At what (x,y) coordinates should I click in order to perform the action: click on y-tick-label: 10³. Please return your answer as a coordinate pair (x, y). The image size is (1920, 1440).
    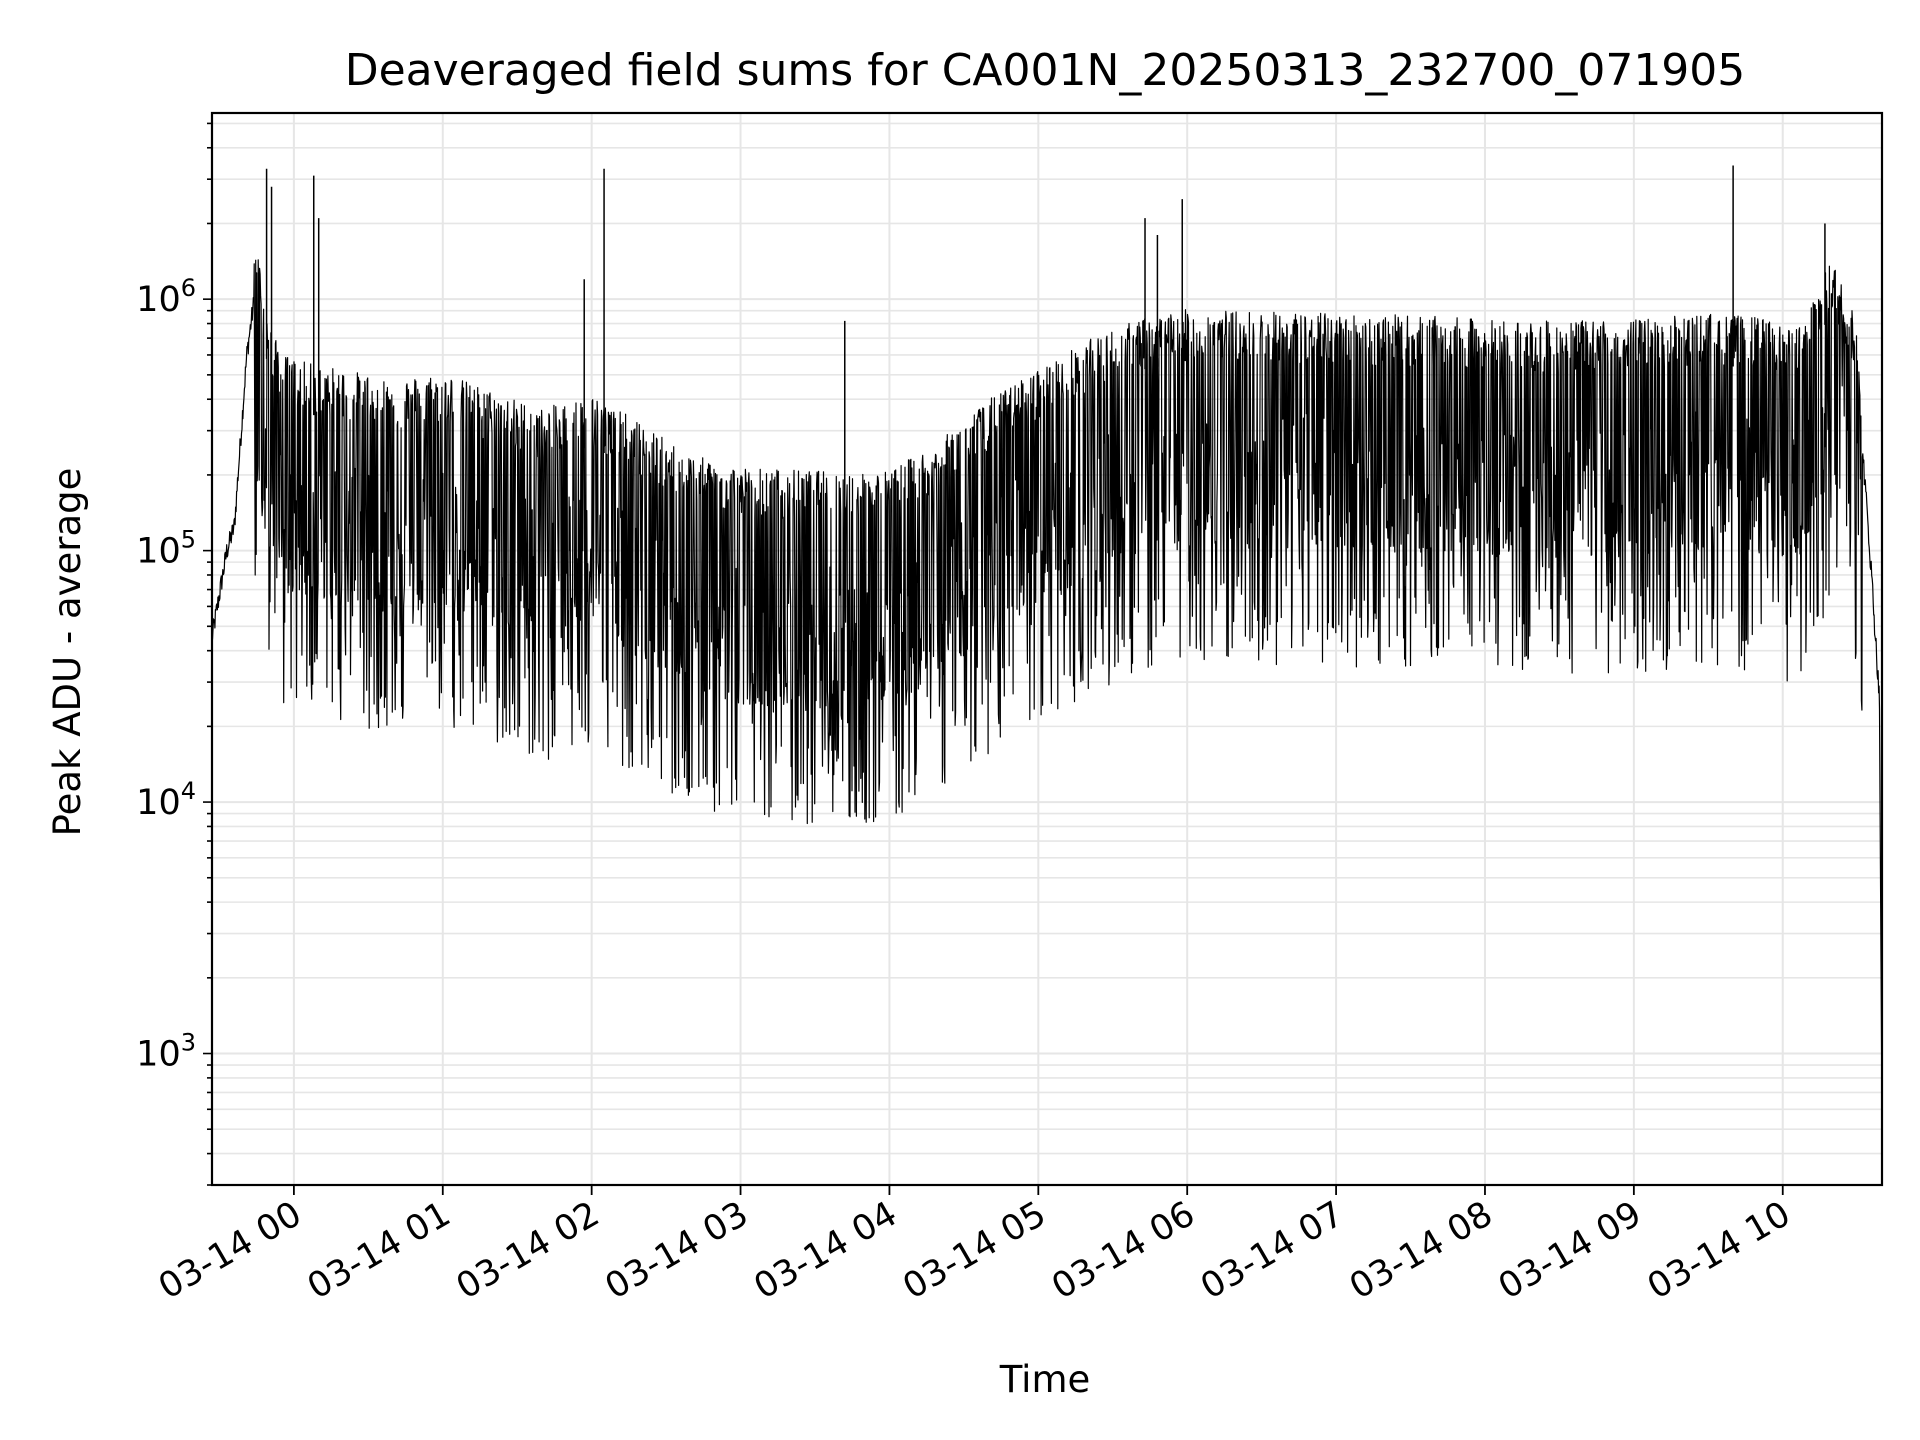
    Looking at the image, I should click on (166, 1052).